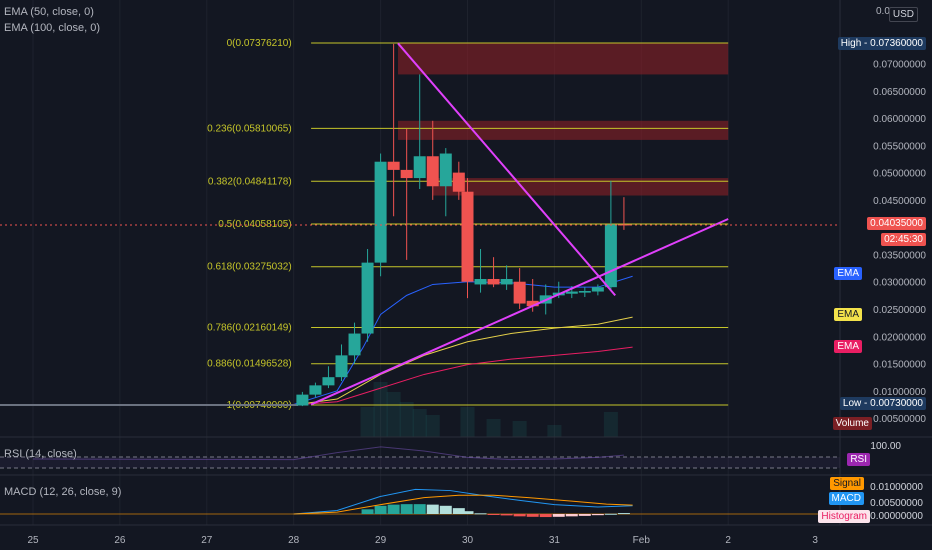 Image resolution: width=932 pixels, height=550 pixels. Describe the element at coordinates (899, 365) in the screenshot. I see `price-tick: 0.01500000` at that location.